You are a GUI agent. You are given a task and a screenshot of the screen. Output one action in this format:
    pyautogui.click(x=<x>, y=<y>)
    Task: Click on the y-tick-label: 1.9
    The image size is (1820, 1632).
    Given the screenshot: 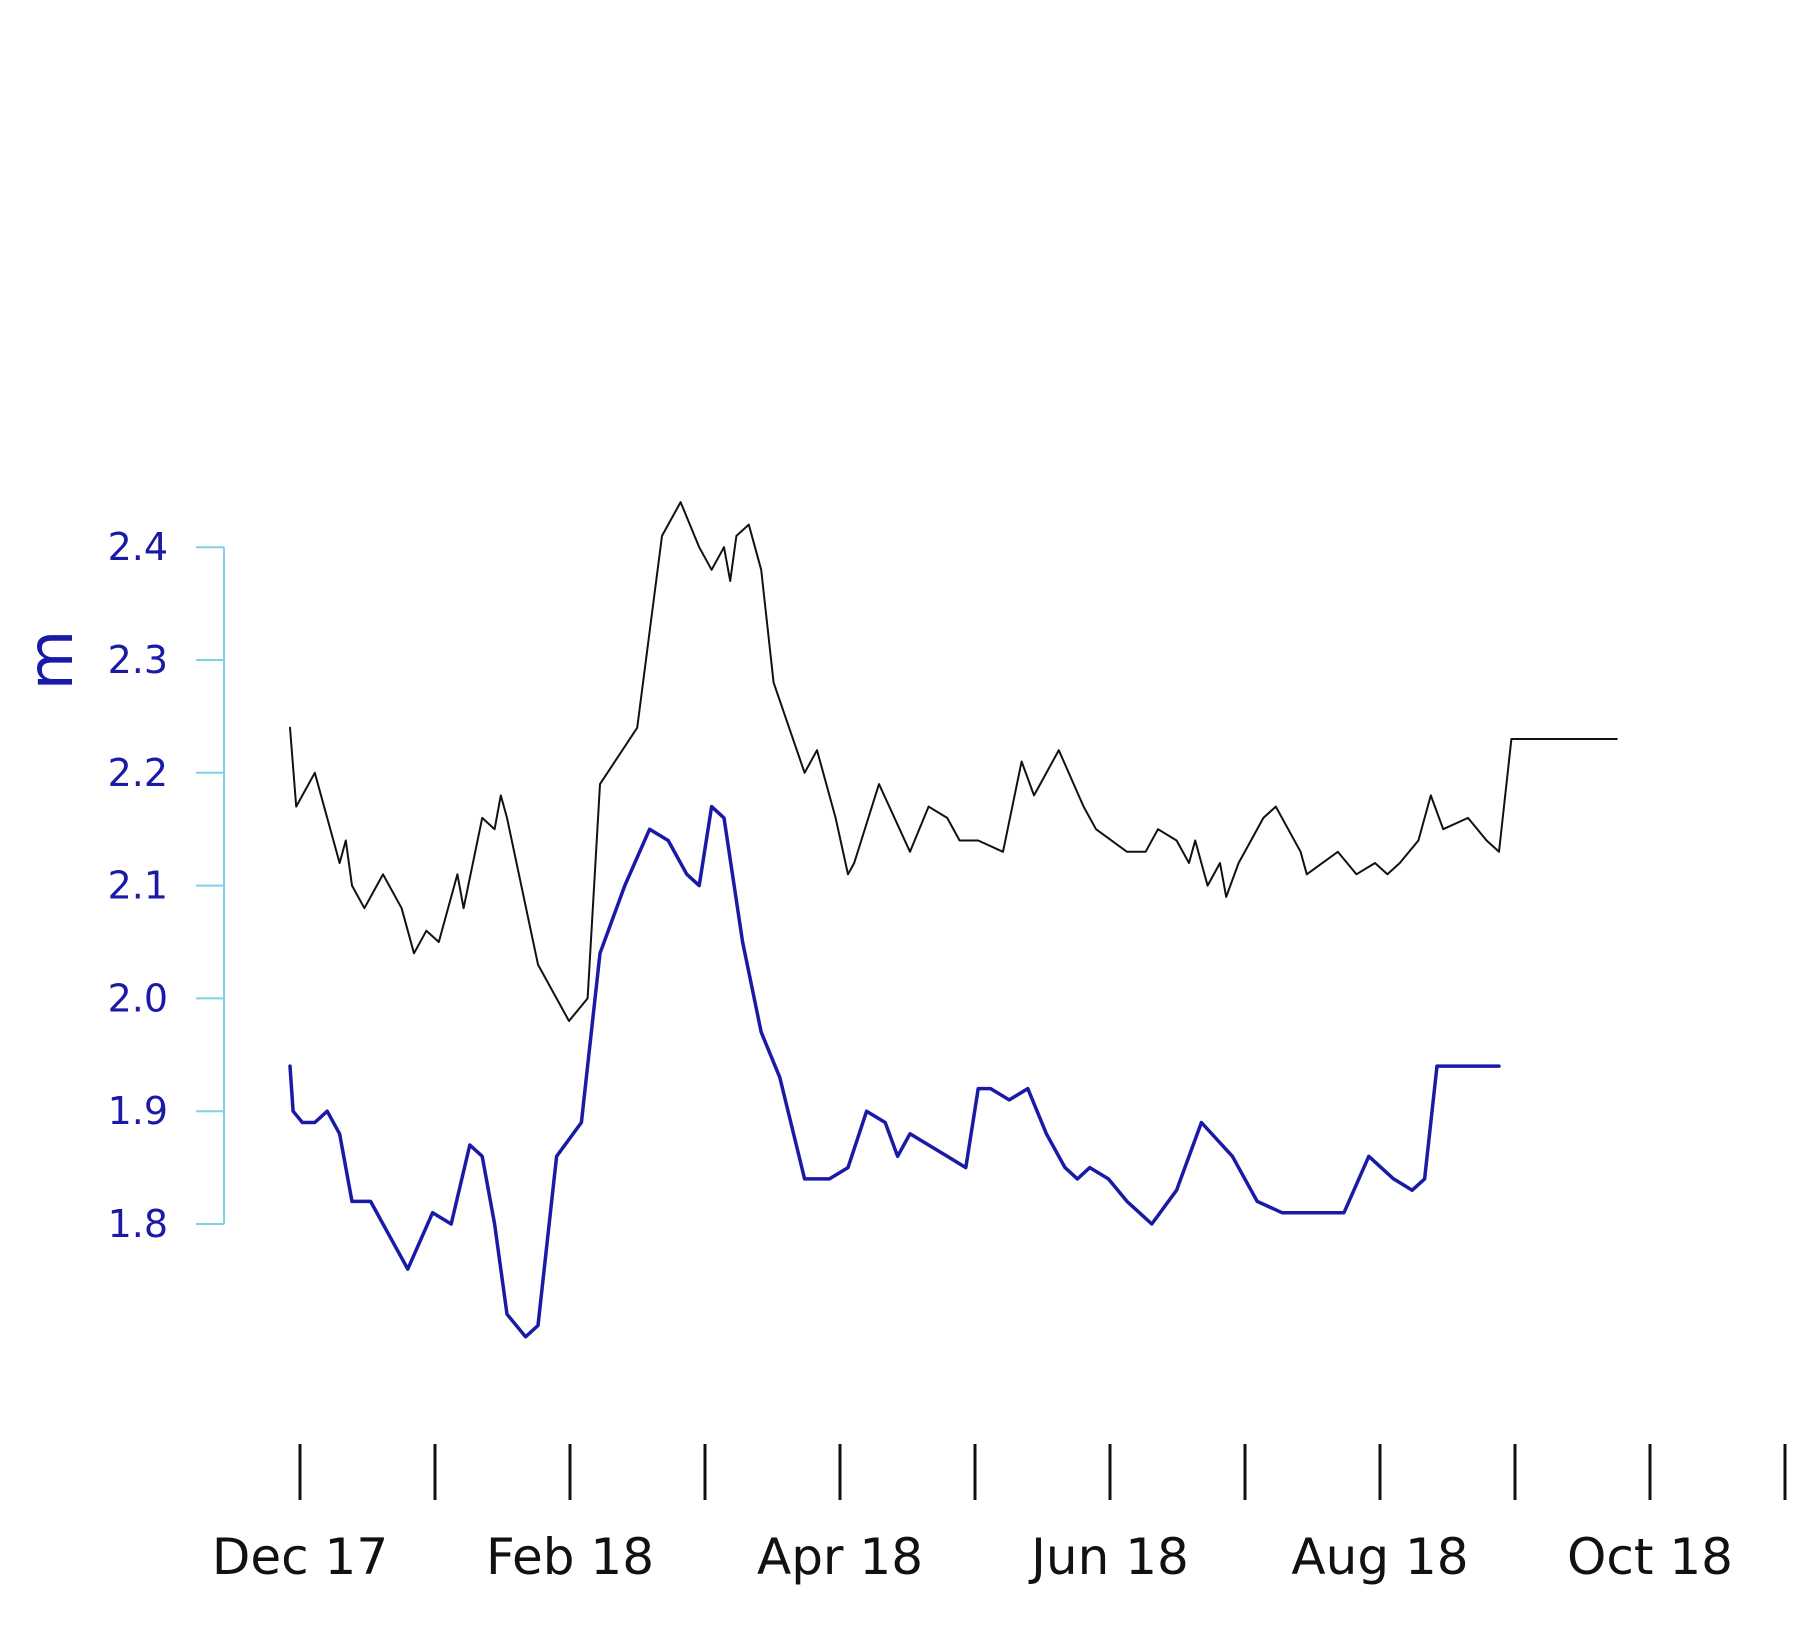 What is the action you would take?
    pyautogui.click(x=138, y=1111)
    